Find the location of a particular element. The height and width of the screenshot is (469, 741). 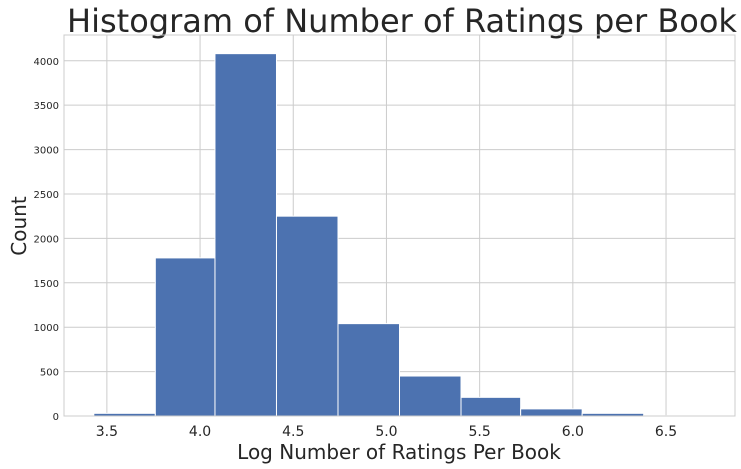

x-tick-label: 3.5 is located at coordinates (107, 432).